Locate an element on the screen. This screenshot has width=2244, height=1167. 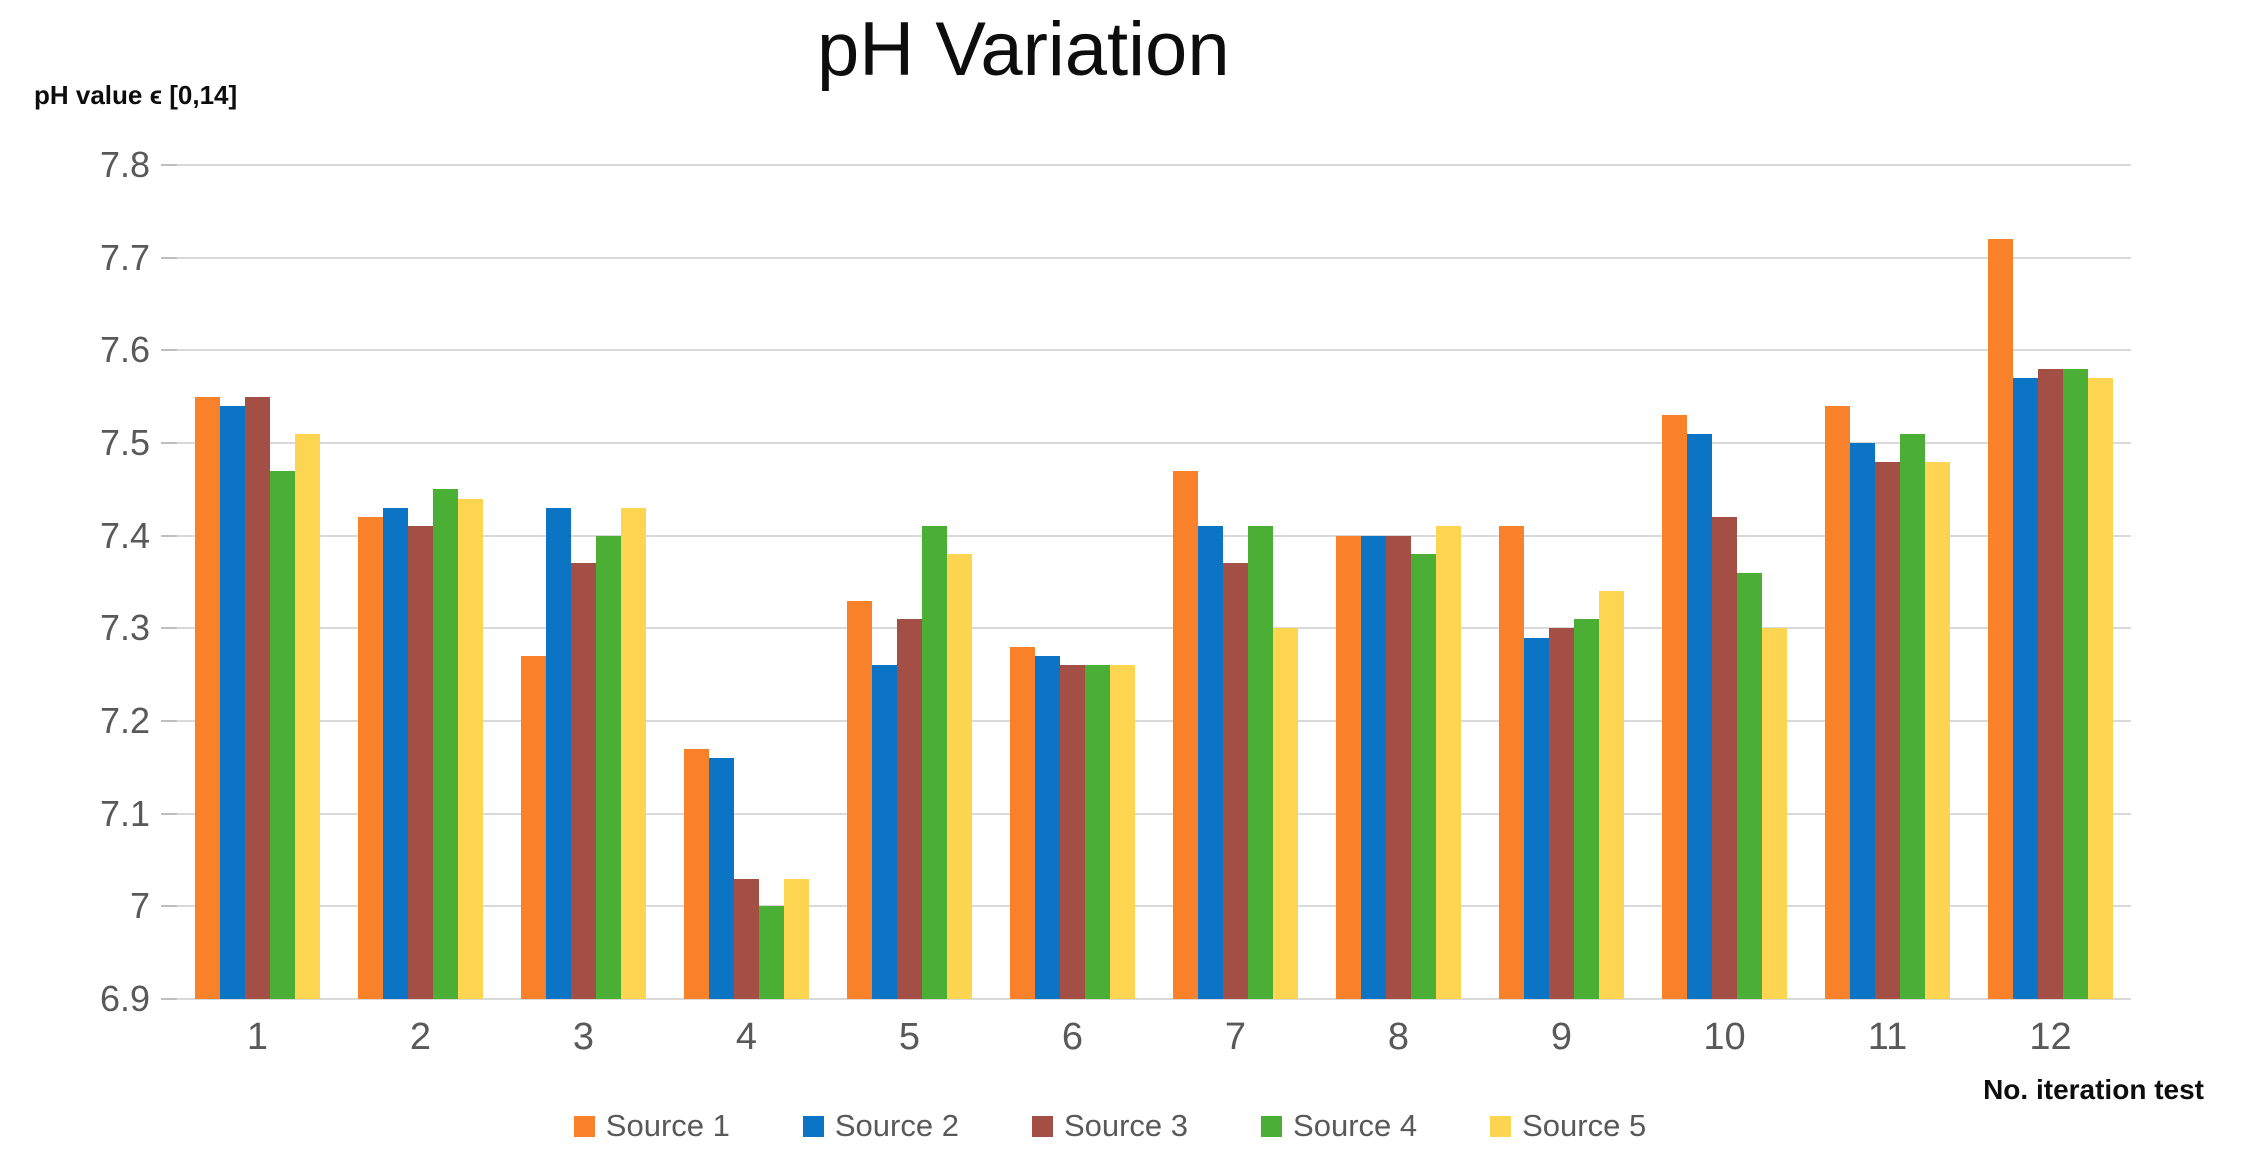
bar-source2-group2 is located at coordinates (395, 753).